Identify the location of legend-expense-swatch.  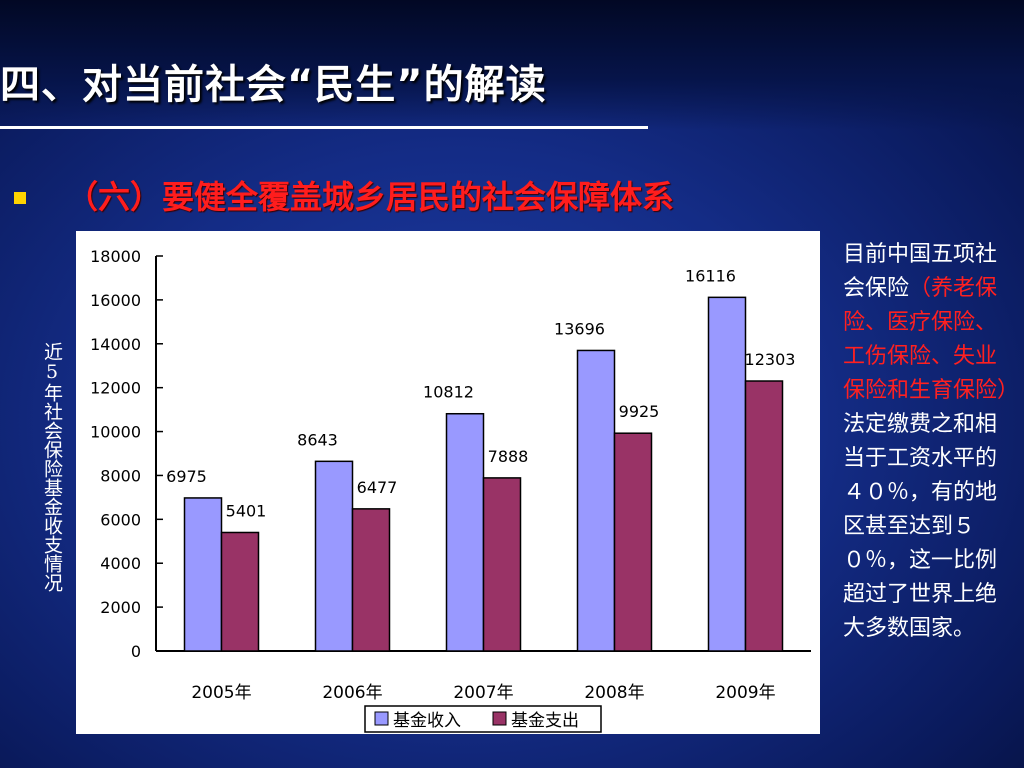
(499, 718).